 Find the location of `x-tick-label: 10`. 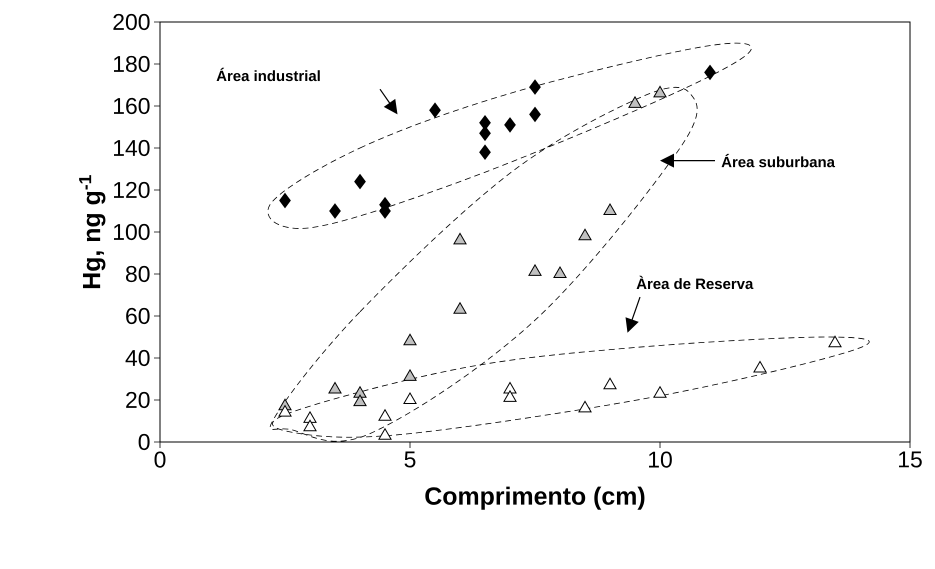

x-tick-label: 10 is located at coordinates (660, 460).